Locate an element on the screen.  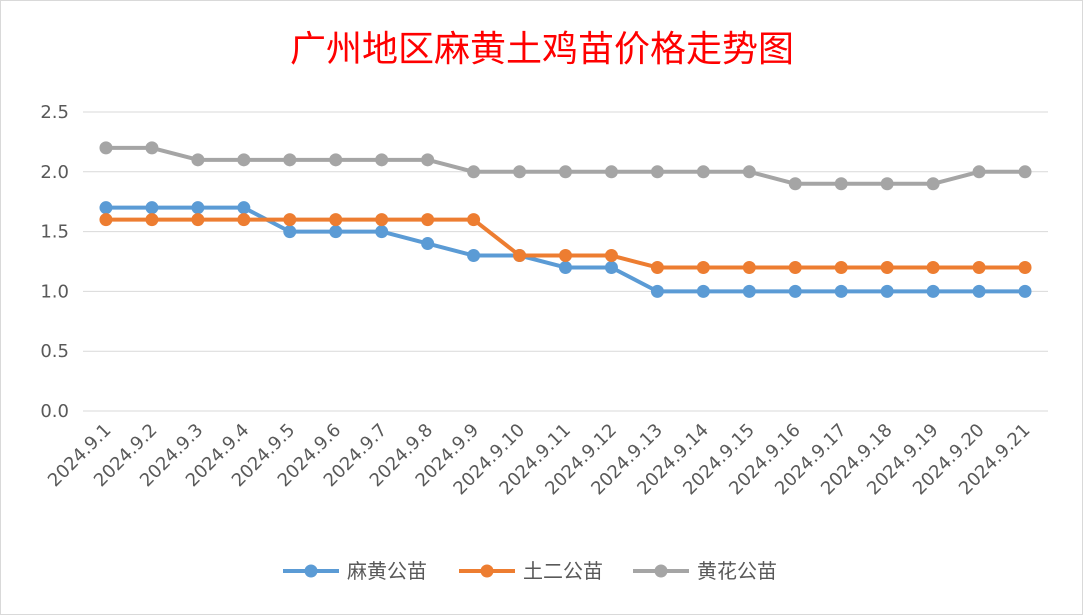
y-tick-label: 2.5 is located at coordinates (54, 112).